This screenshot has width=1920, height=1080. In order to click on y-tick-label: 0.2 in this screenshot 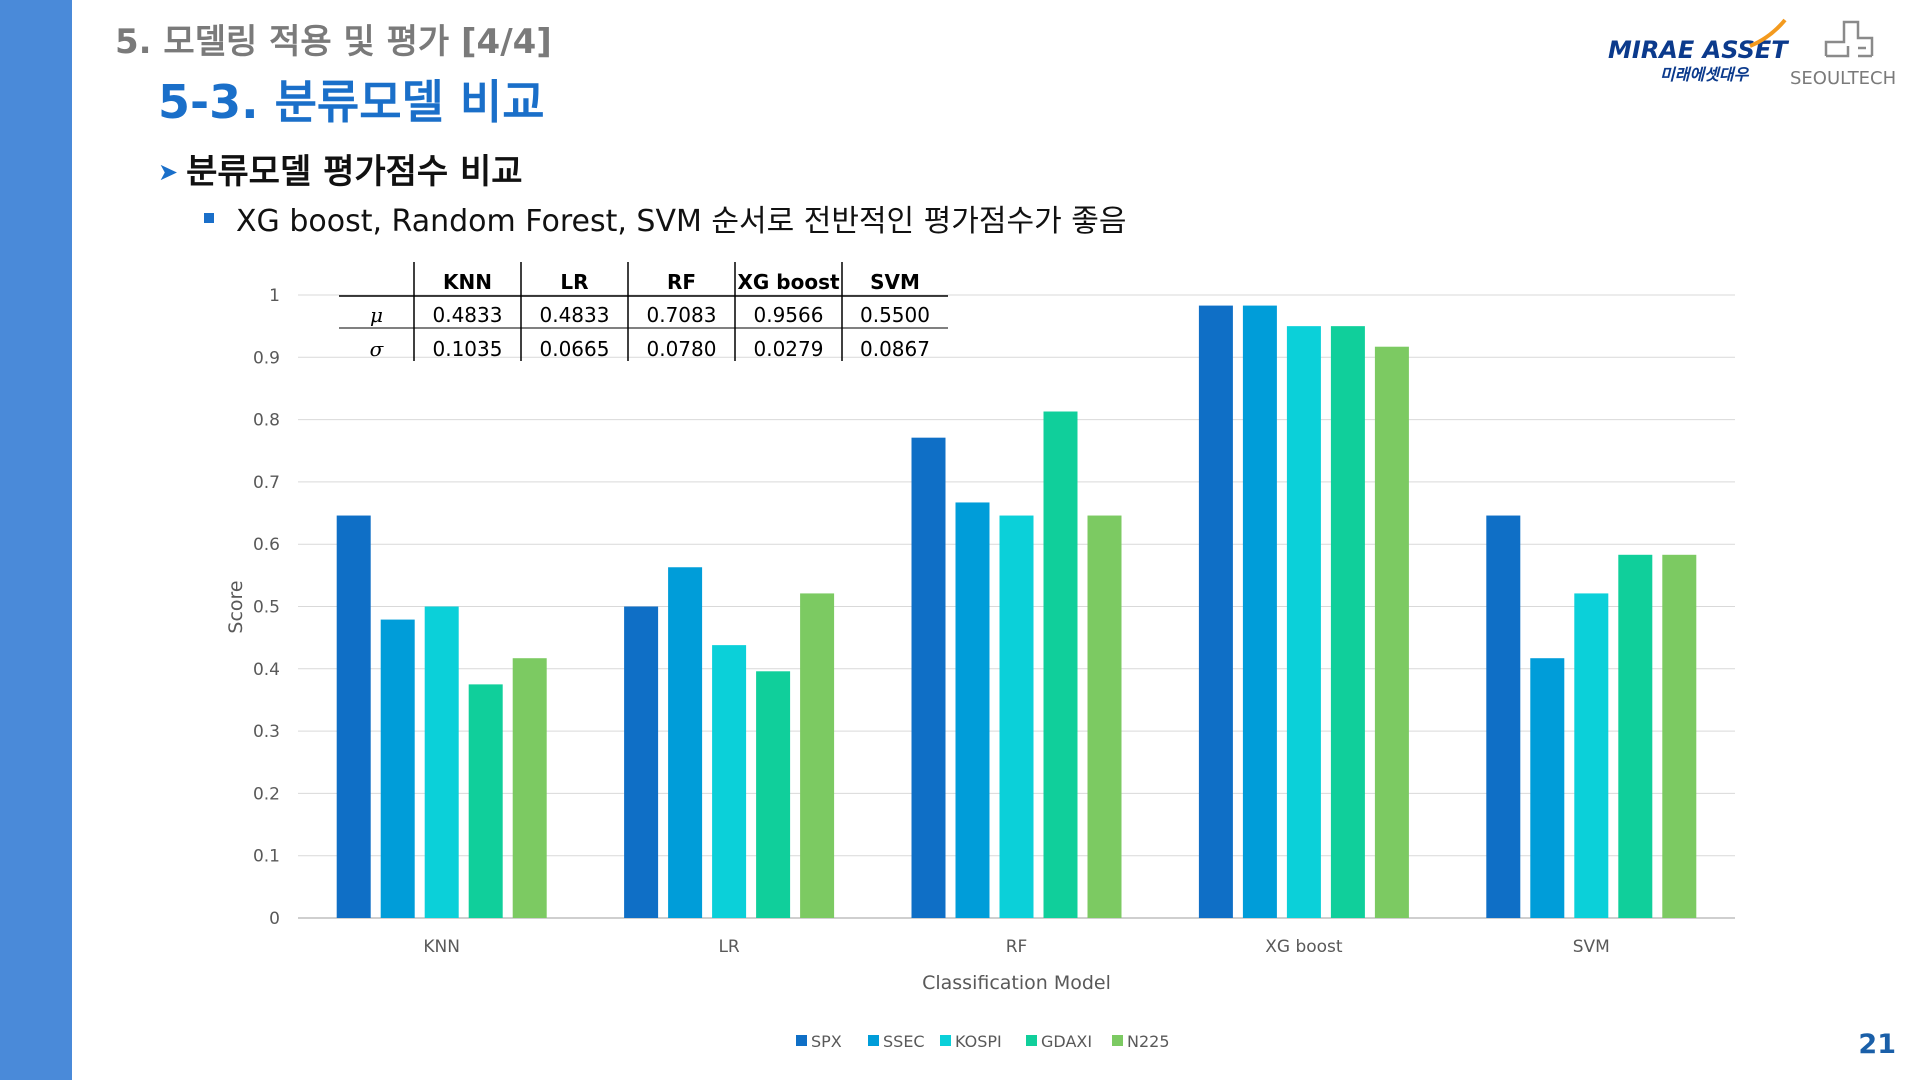, I will do `click(266, 794)`.